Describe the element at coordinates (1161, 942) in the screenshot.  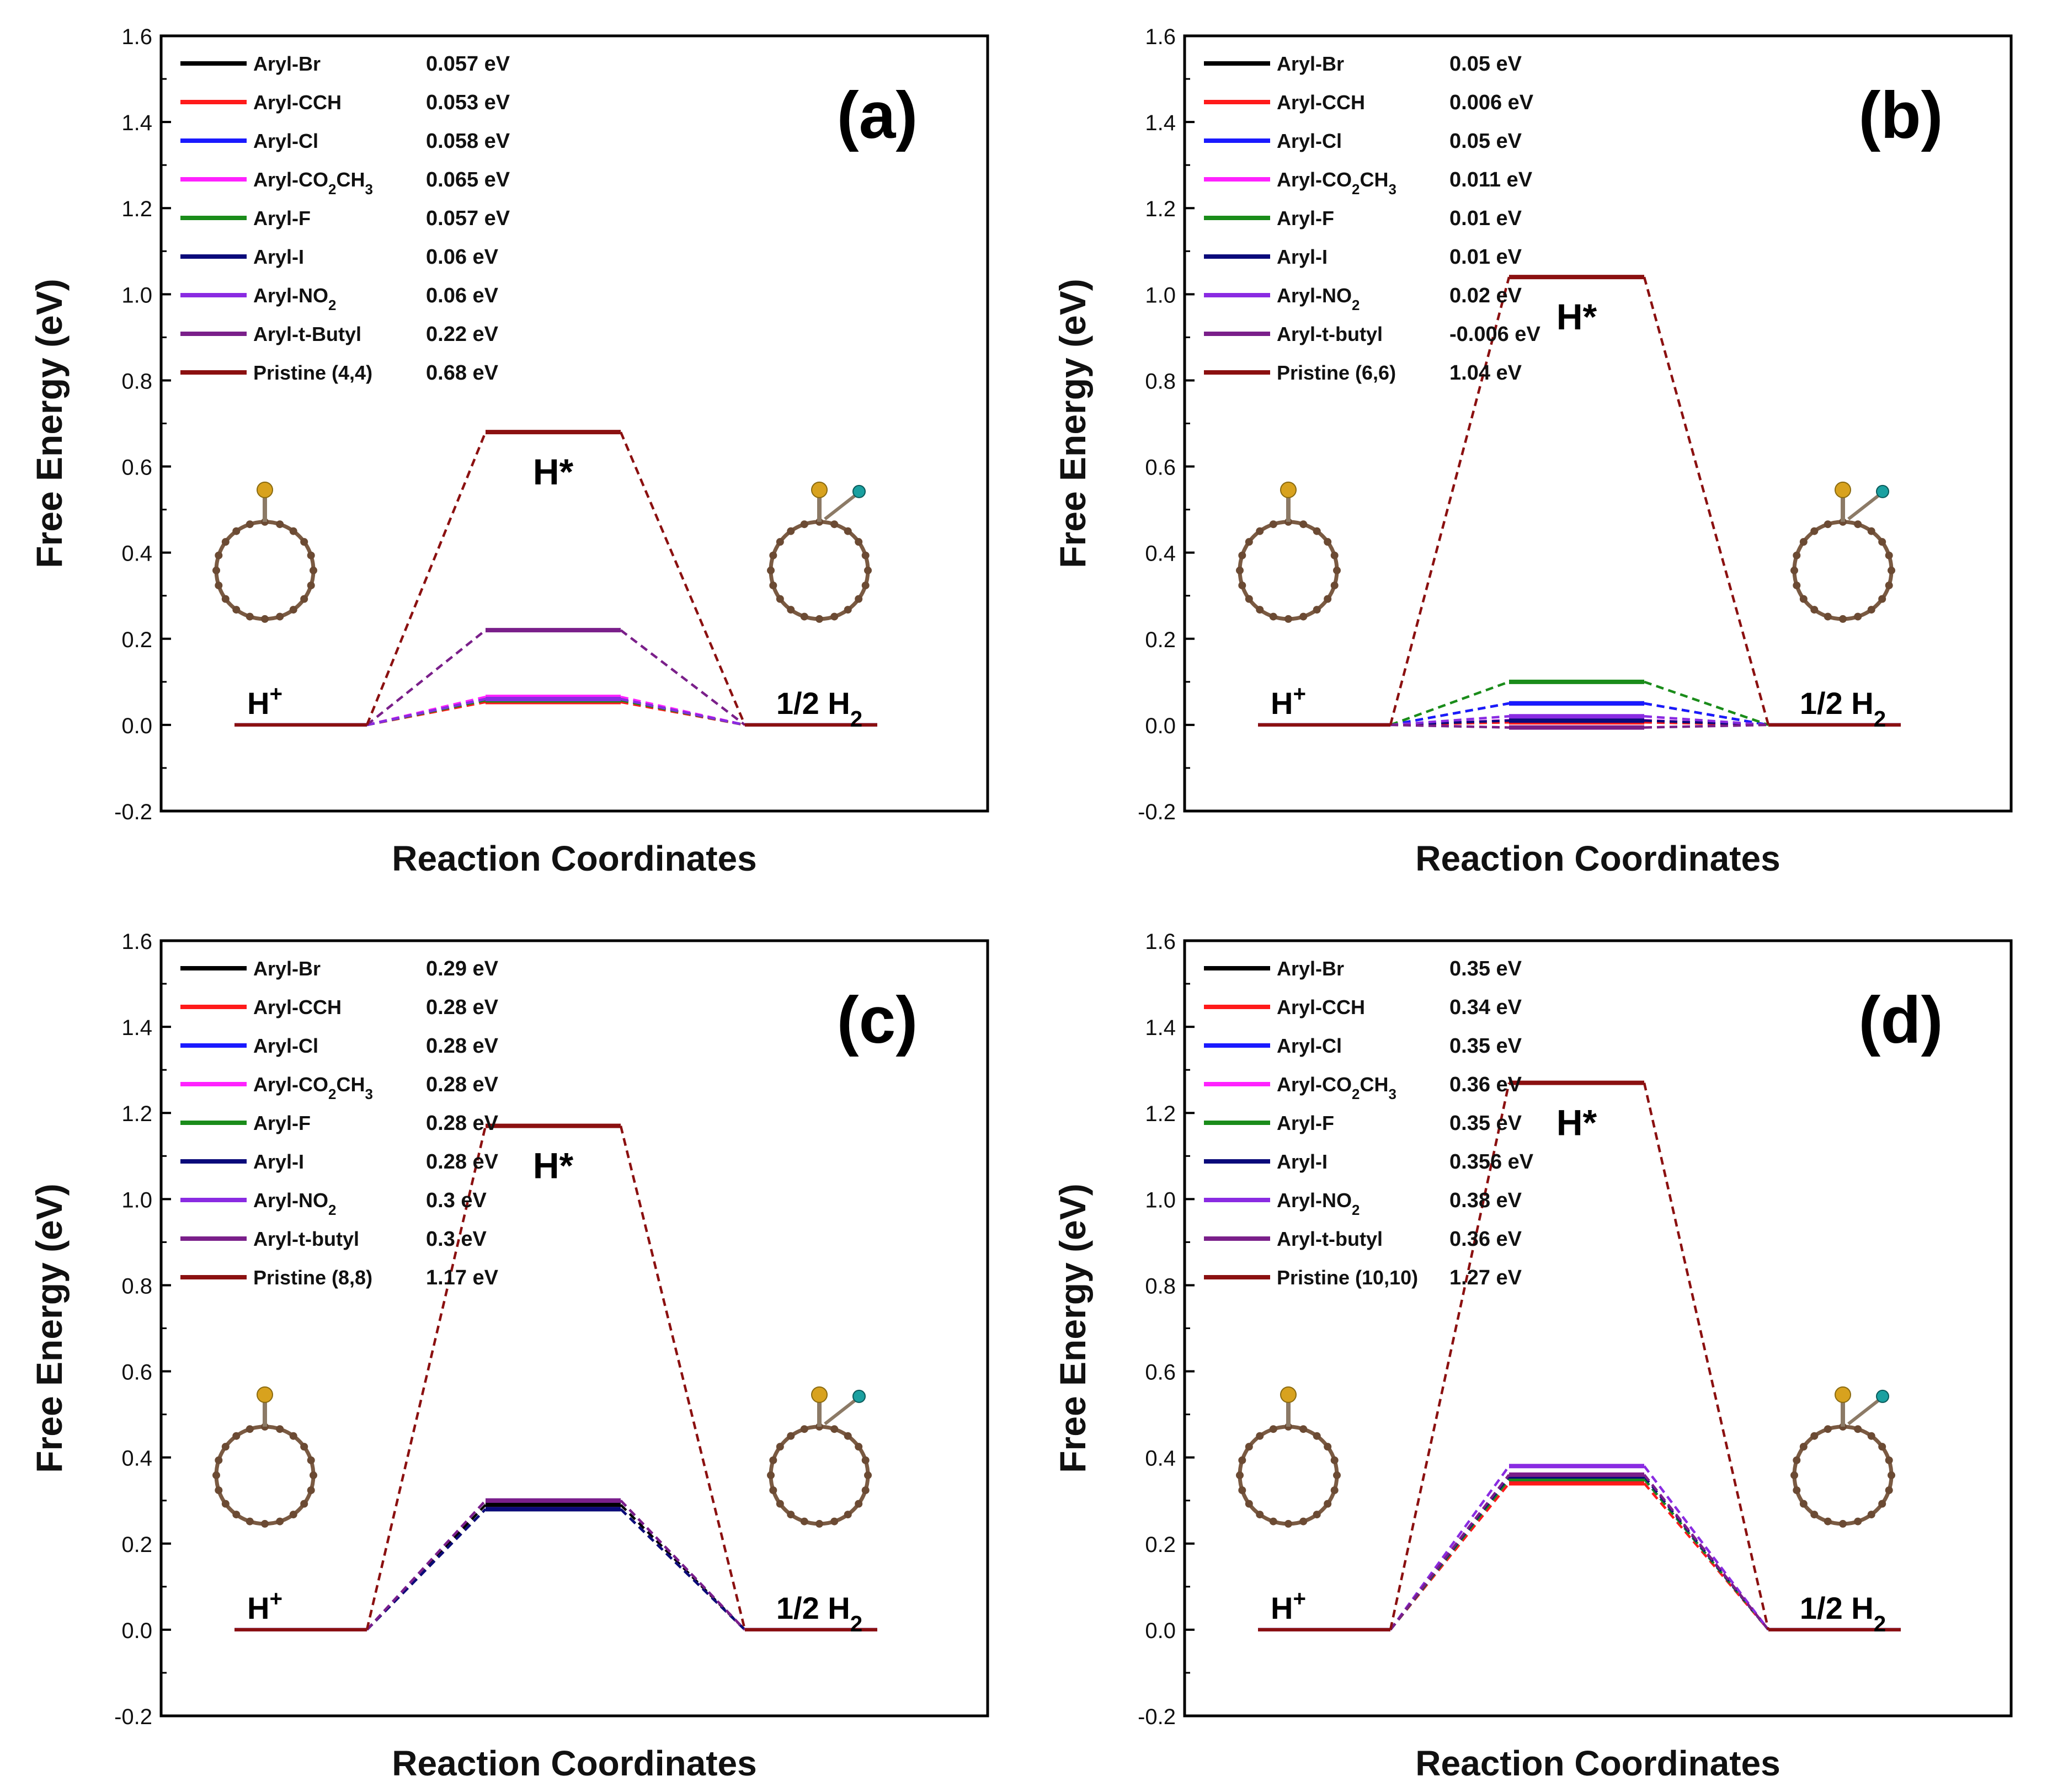
I see `y-tick-label: 1.6` at that location.